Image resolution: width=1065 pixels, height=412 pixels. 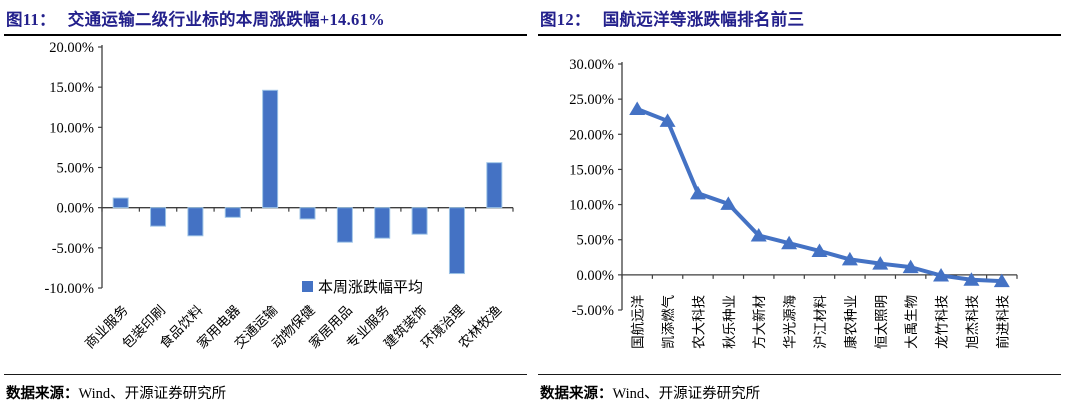 I want to click on triangle-marker-沪江材料, so click(x=819, y=250).